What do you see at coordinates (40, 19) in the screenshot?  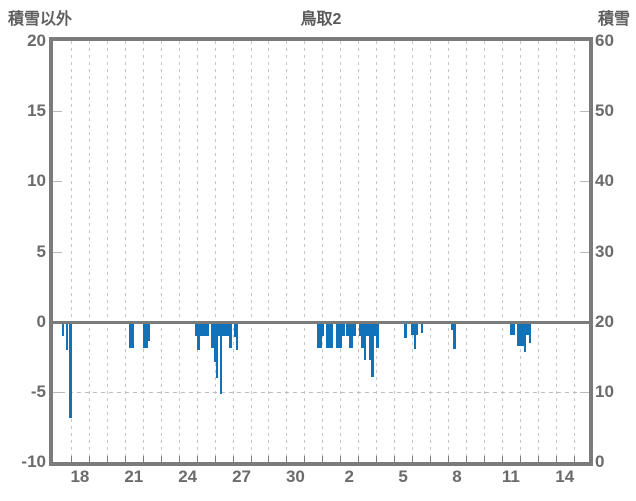 I see `left-axis-title: 積雪以外` at bounding box center [40, 19].